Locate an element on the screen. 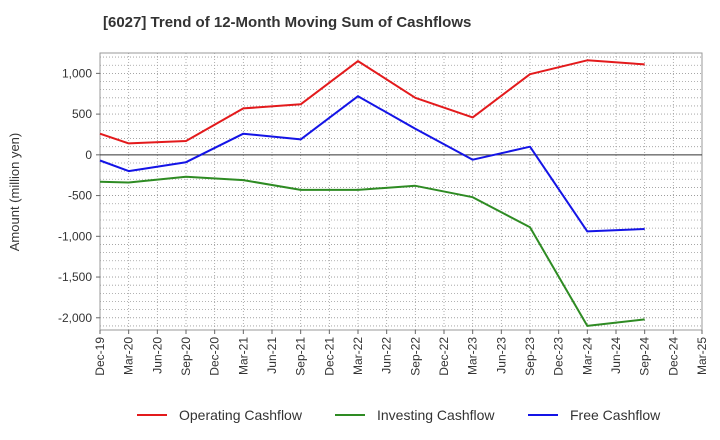  y-tick-label: -1,500 is located at coordinates (75, 277).